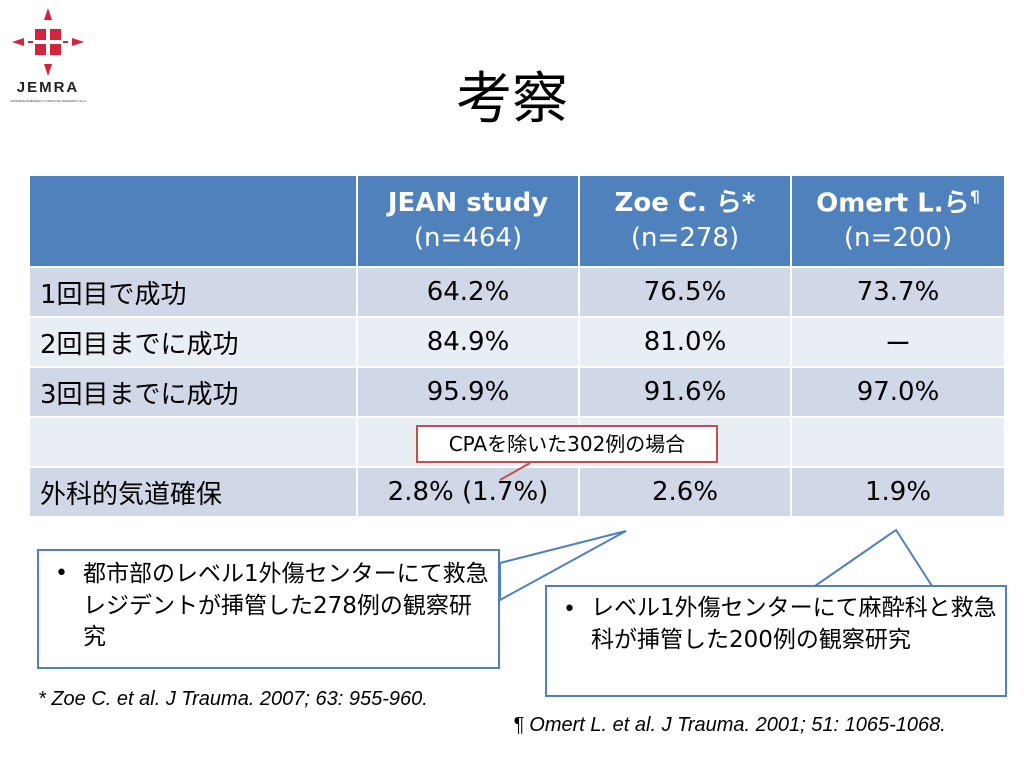 The image size is (1024, 768). What do you see at coordinates (685, 492) in the screenshot?
I see `table-cell: 2.6%` at bounding box center [685, 492].